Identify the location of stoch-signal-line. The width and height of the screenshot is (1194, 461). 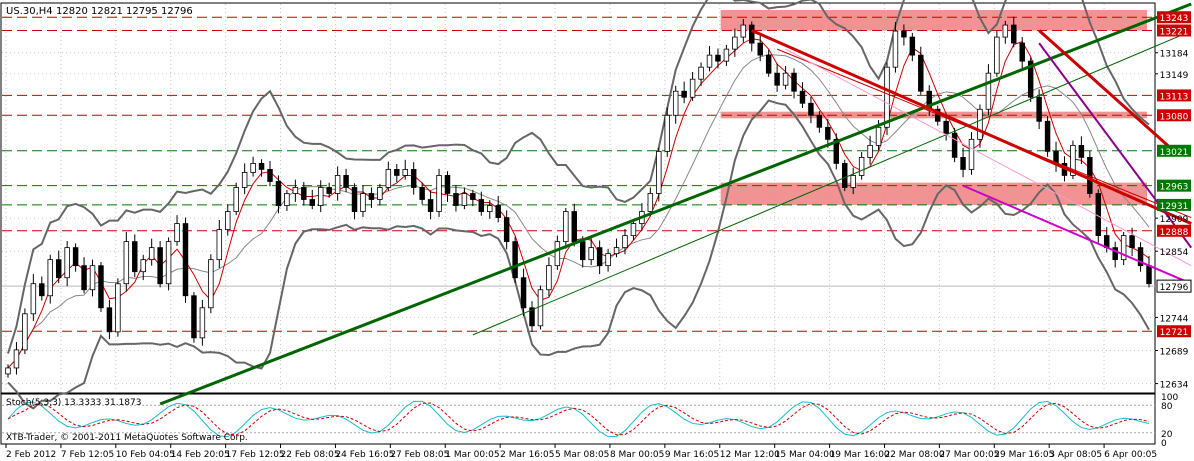
(578, 419).